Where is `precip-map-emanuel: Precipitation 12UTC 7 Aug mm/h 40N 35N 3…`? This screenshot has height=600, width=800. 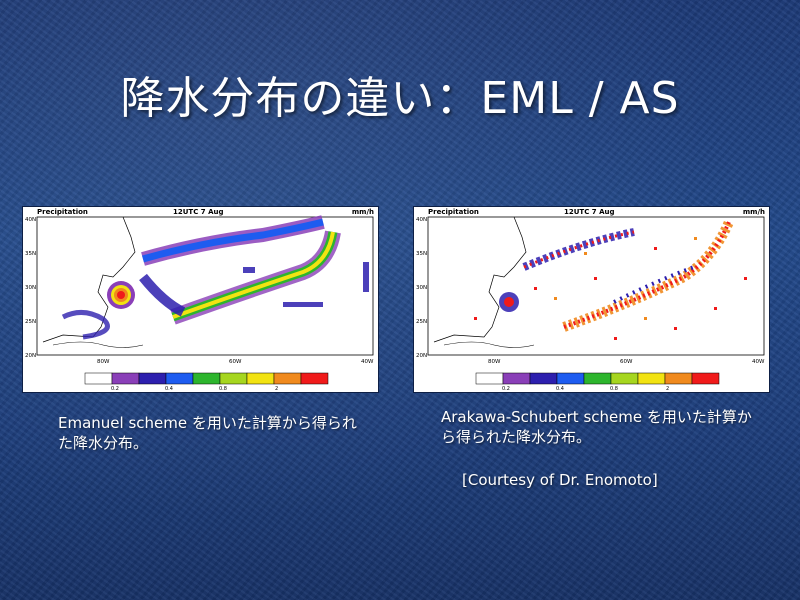
precip-map-emanuel: Precipitation 12UTC 7 Aug mm/h 40N 35N 3… is located at coordinates (200, 299).